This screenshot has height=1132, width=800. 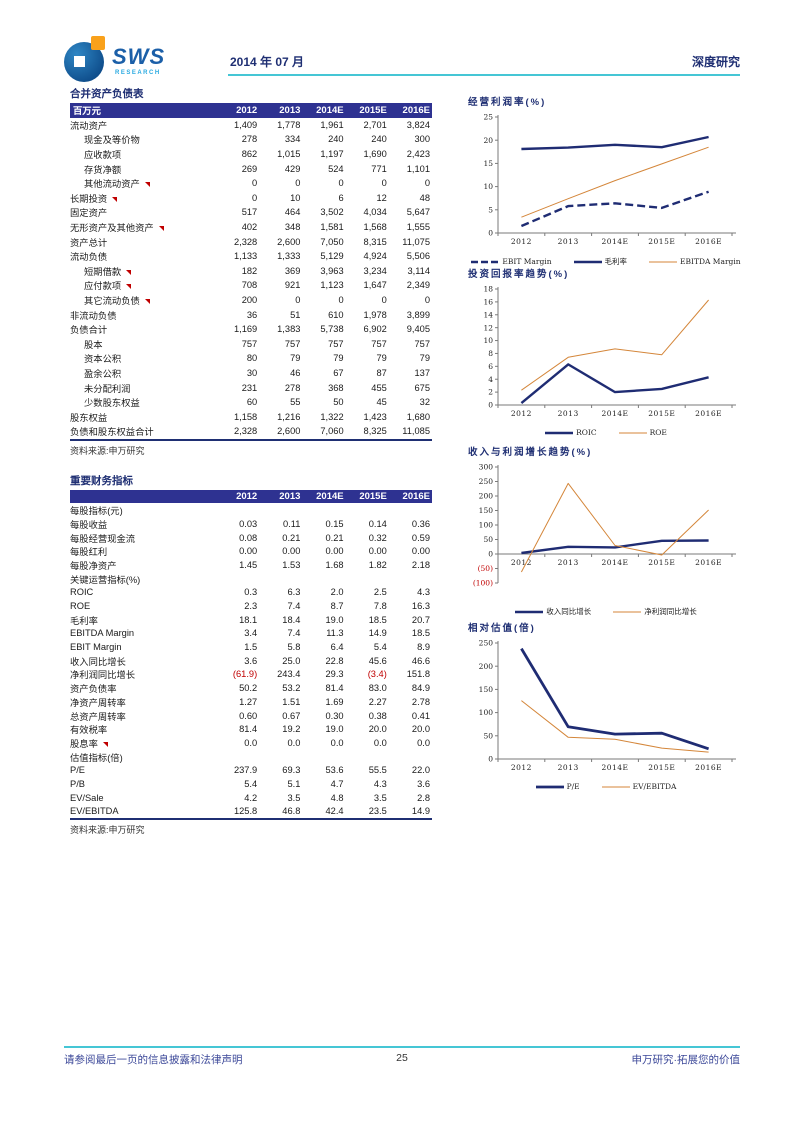 What do you see at coordinates (377, 729) in the screenshot?
I see `cell-value: 20.0` at bounding box center [377, 729].